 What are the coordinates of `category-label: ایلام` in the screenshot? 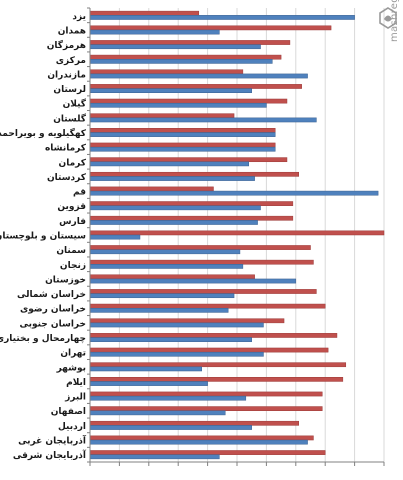 It's located at (76, 383).